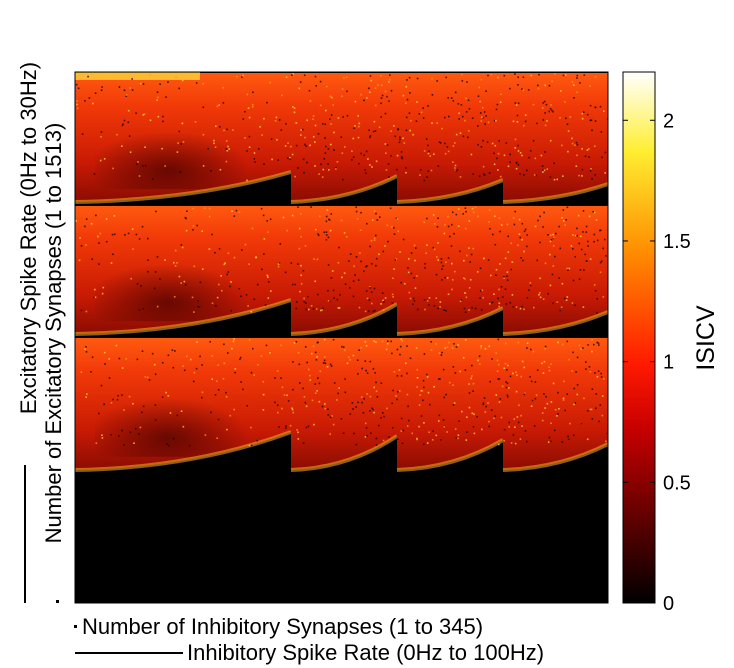  I want to click on colorbar-tick-label: 2, so click(668, 121).